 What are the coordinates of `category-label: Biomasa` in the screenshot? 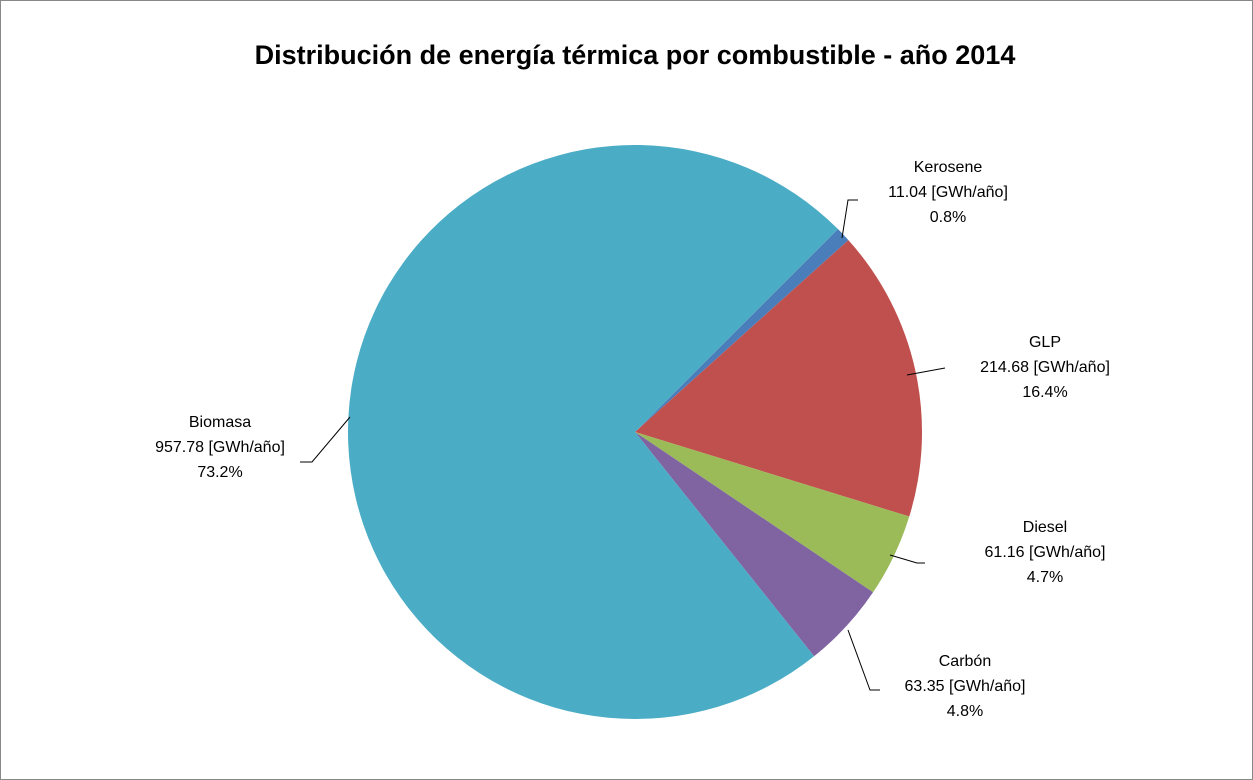 It's located at (220, 422).